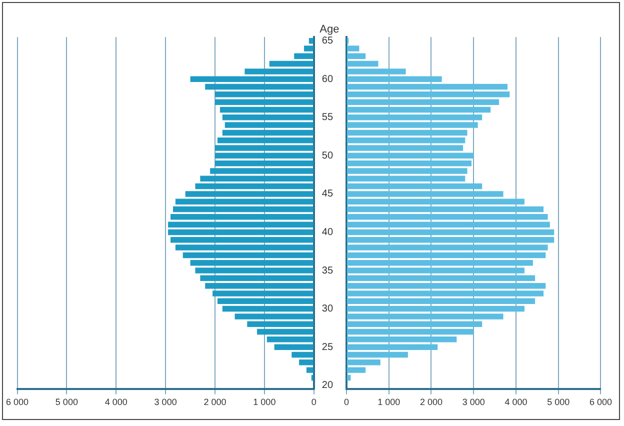  What do you see at coordinates (328, 156) in the screenshot?
I see `y-tick-label: 50` at bounding box center [328, 156].